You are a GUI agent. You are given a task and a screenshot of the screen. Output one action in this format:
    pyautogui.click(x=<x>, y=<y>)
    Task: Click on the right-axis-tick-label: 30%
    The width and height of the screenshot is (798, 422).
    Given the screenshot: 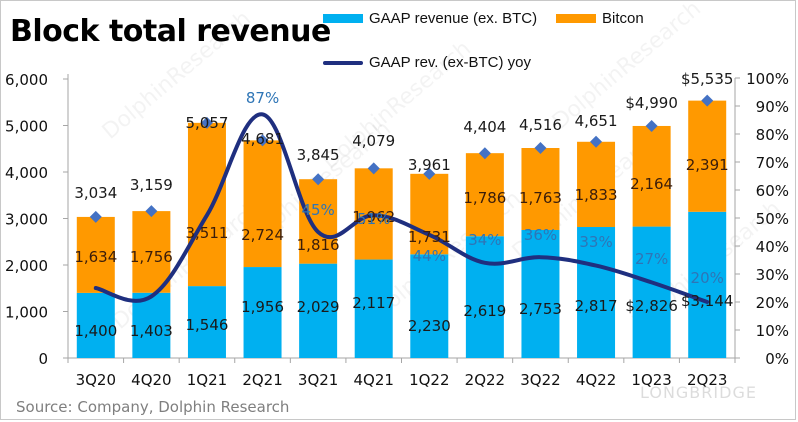 What is the action you would take?
    pyautogui.click(x=772, y=275)
    